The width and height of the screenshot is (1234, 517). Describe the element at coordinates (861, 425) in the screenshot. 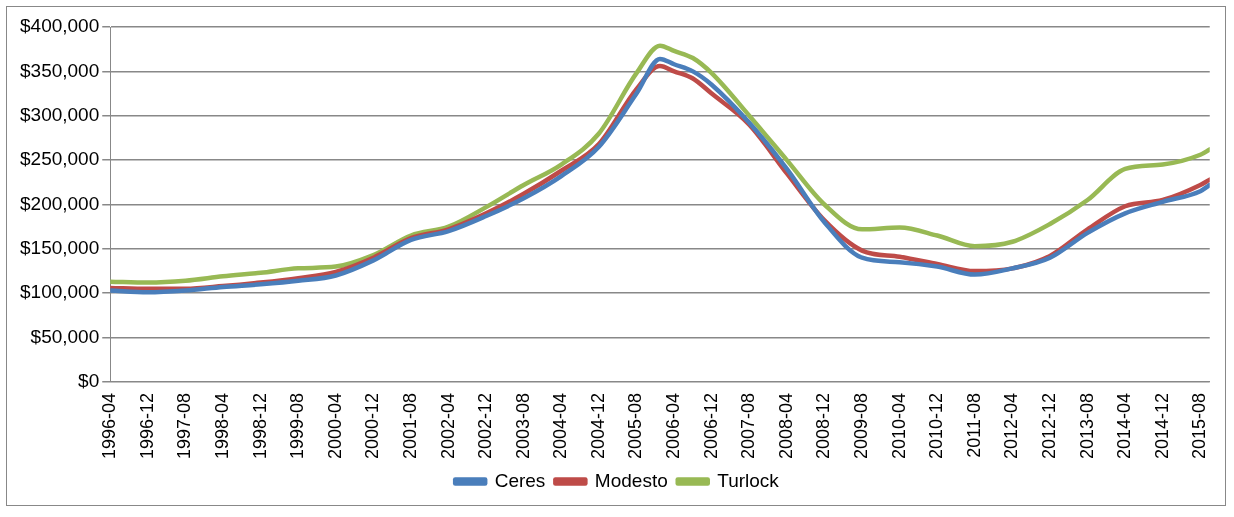

I see `x-tick-label: 2009-08` at that location.